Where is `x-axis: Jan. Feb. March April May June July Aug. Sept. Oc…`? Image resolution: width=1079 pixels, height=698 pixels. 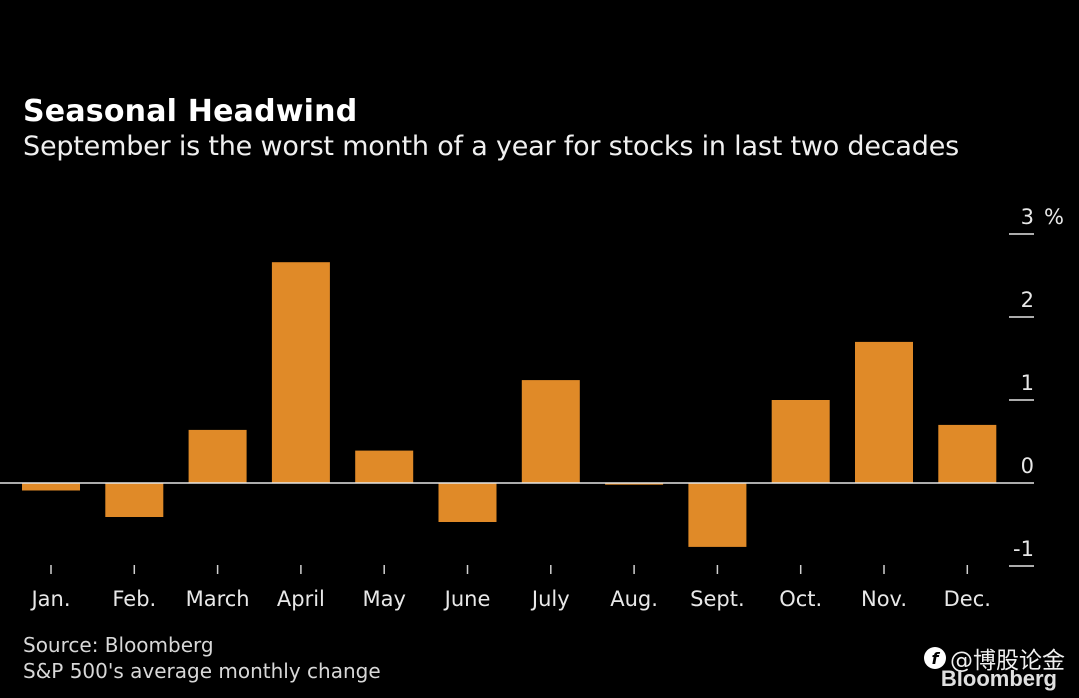 x-axis: Jan. Feb. March April May June July Aug. Sept. Oc… is located at coordinates (510, 588).